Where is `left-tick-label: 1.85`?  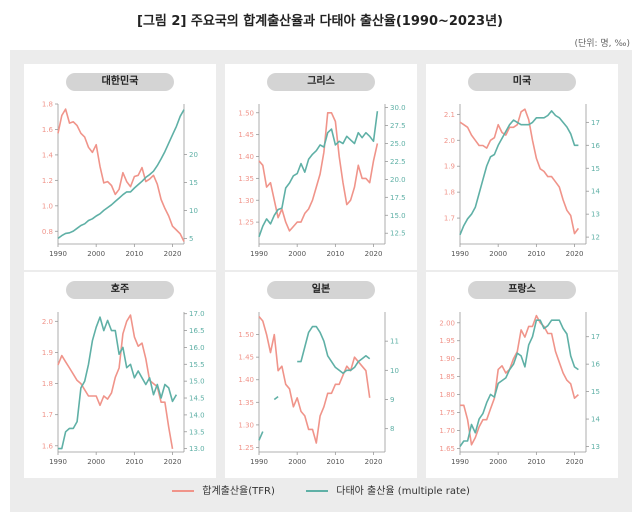
left-tick-label: 1.85 is located at coordinates (447, 377).